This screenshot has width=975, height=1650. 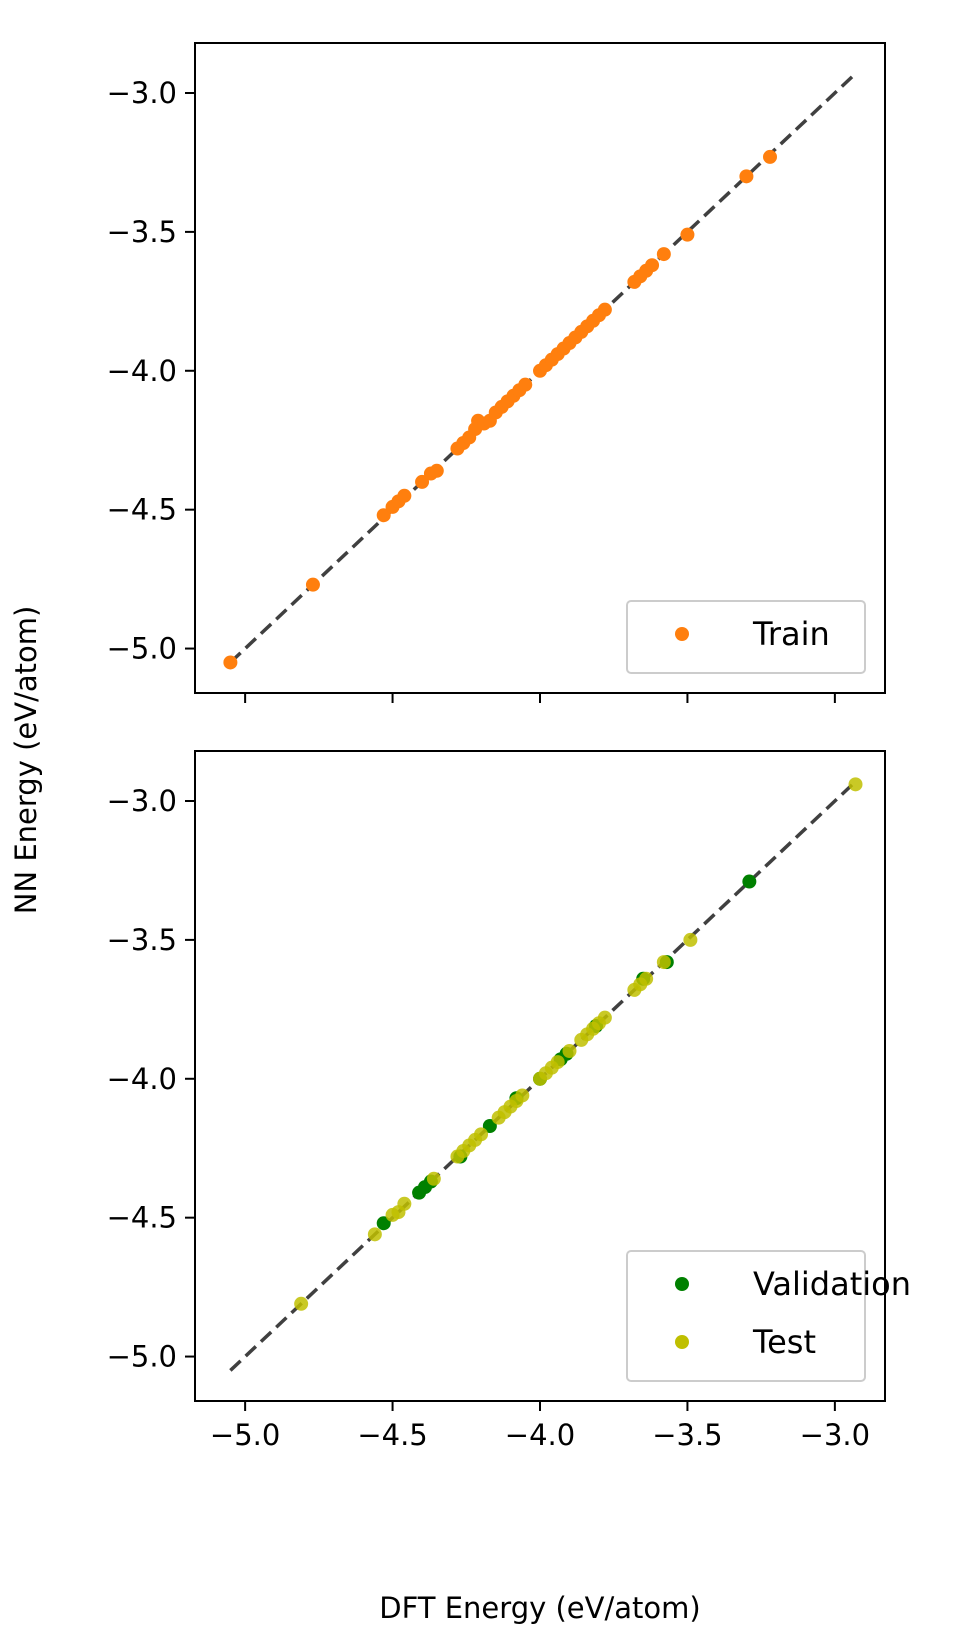 I want to click on validation-test-y-tick-label-3: −3.5, so click(x=142, y=940).